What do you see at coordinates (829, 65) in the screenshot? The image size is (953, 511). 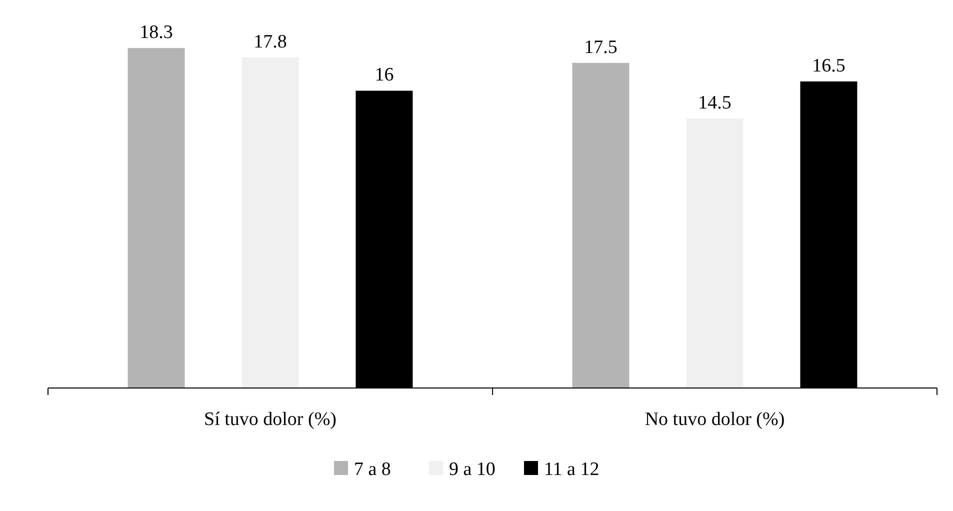 I see `data-label: 16.5` at bounding box center [829, 65].